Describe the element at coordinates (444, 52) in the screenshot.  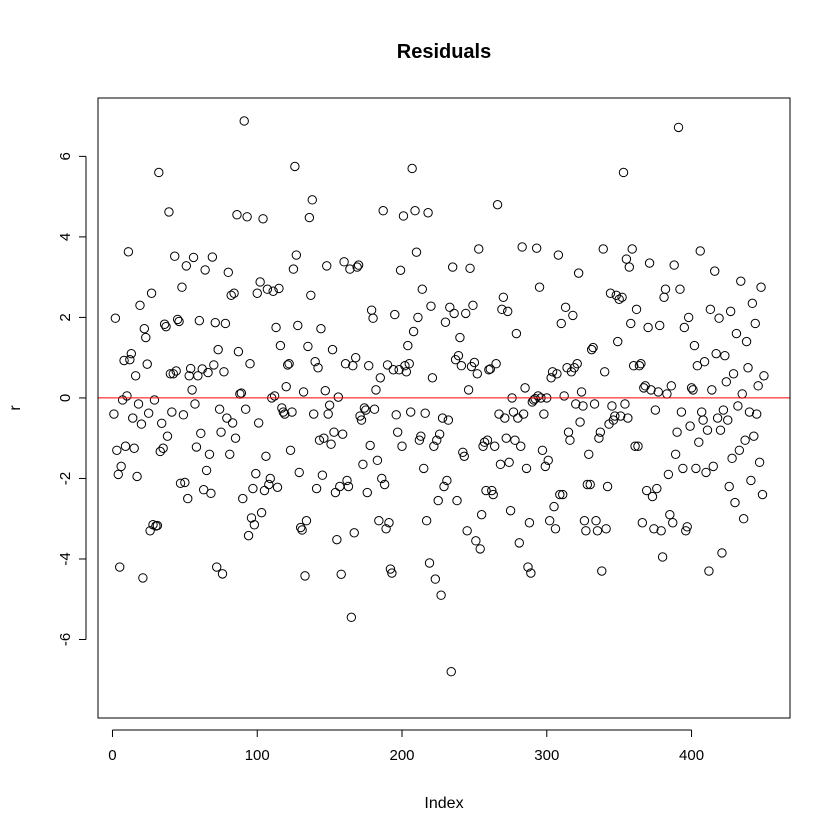
I see `chart-title: Residuals` at that location.